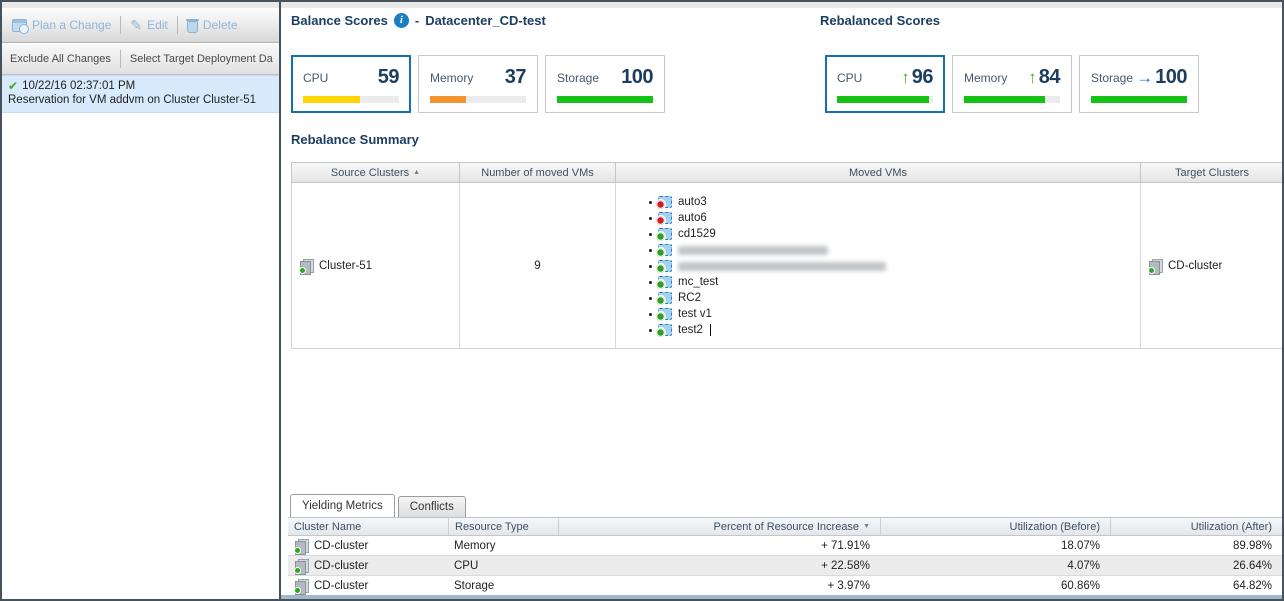 This screenshot has height=601, width=1284. What do you see at coordinates (894, 202) in the screenshot?
I see `moved-vm-item: auto3` at bounding box center [894, 202].